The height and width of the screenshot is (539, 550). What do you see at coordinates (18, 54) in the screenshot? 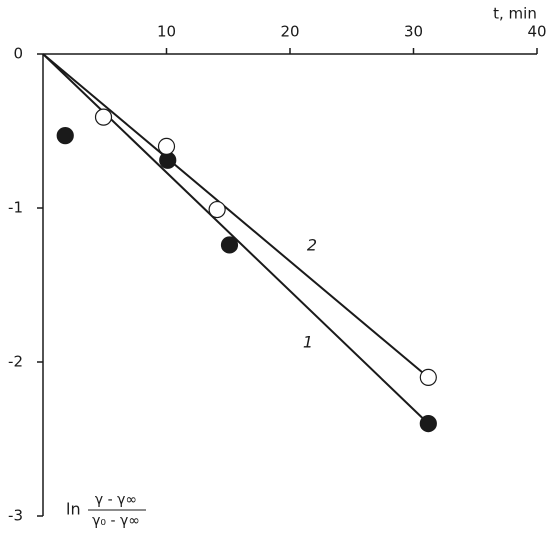
I see `y-tick-label: 0` at bounding box center [18, 54].